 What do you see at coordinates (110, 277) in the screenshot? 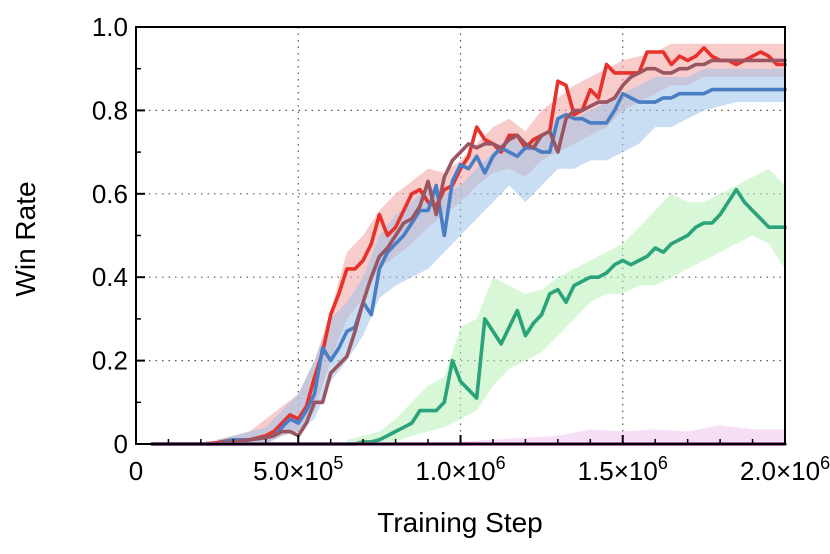
I see `y-tick-label-2: 0.4` at bounding box center [110, 277].